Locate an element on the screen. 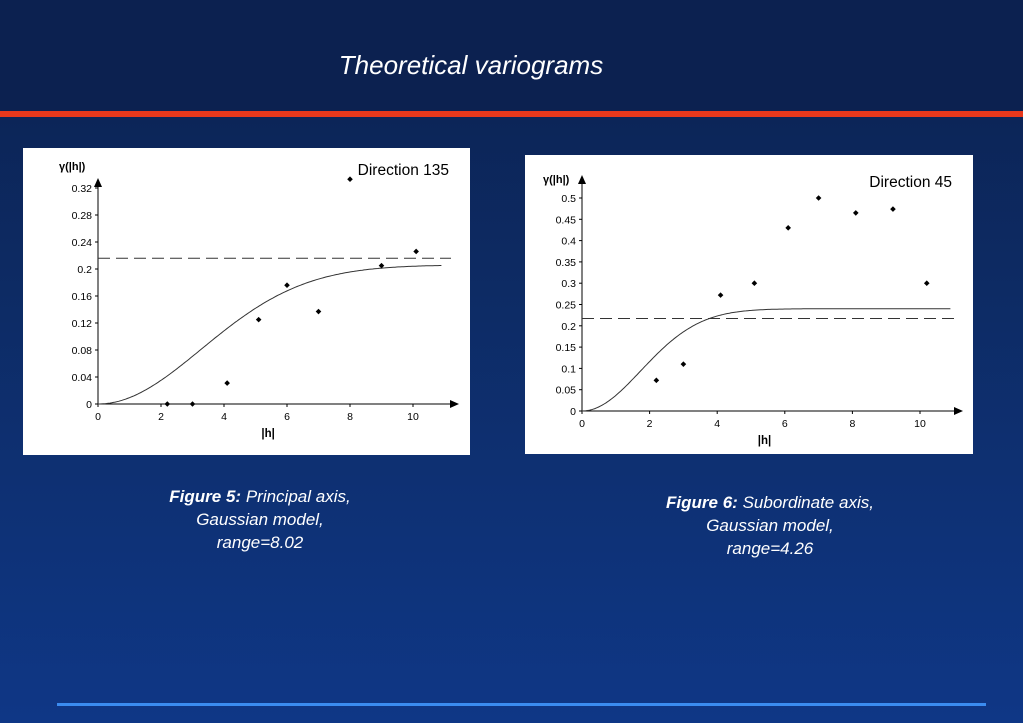 The width and height of the screenshot is (1023, 723). slide-title: Theoretical variograms is located at coordinates (471, 65).